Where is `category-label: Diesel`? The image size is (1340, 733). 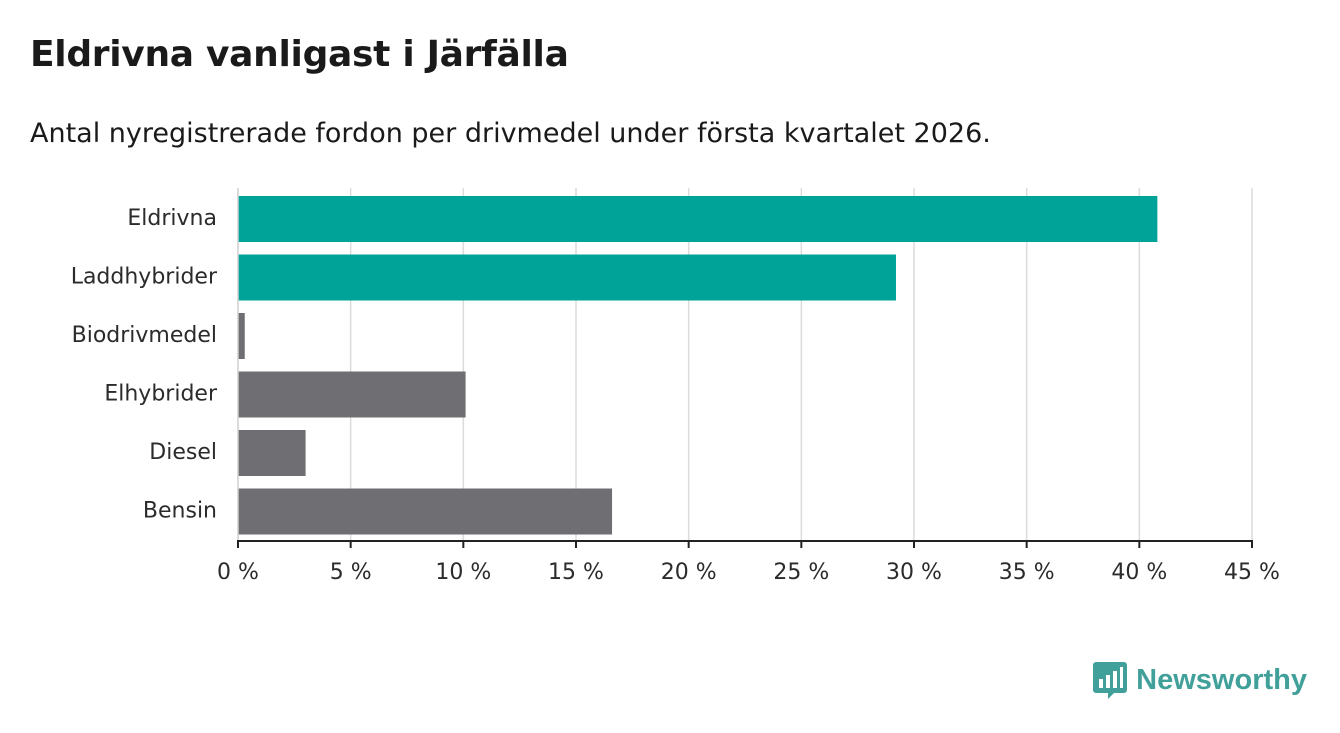 category-label: Diesel is located at coordinates (183, 452).